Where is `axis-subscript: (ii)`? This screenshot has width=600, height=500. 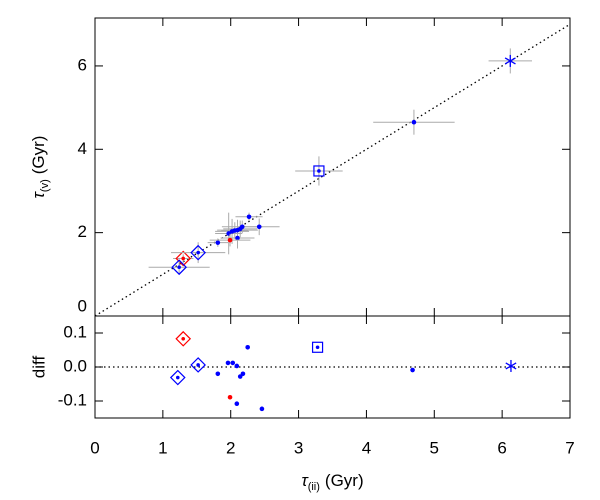 axis-subscript: (ii) is located at coordinates (314, 487).